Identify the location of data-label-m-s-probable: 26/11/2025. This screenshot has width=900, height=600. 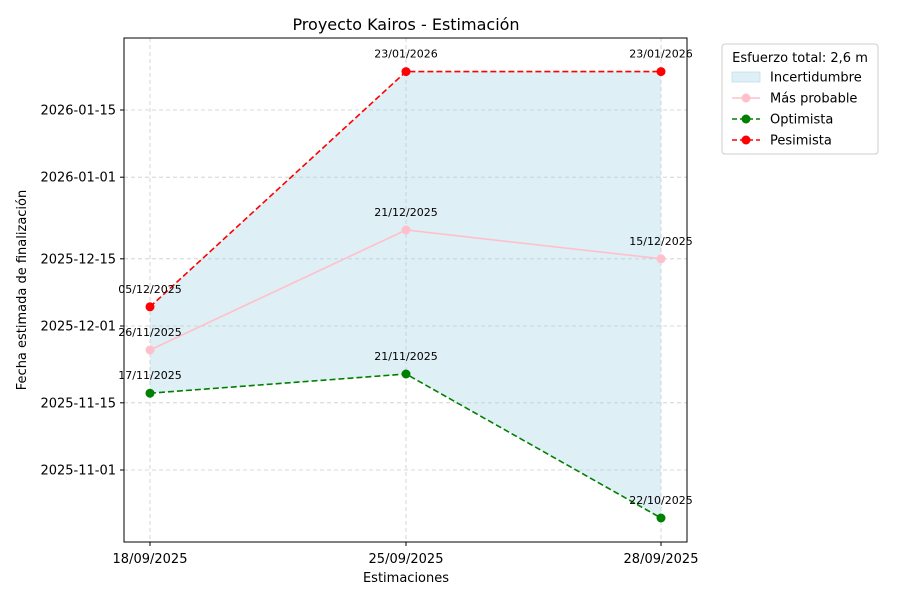
(149, 332).